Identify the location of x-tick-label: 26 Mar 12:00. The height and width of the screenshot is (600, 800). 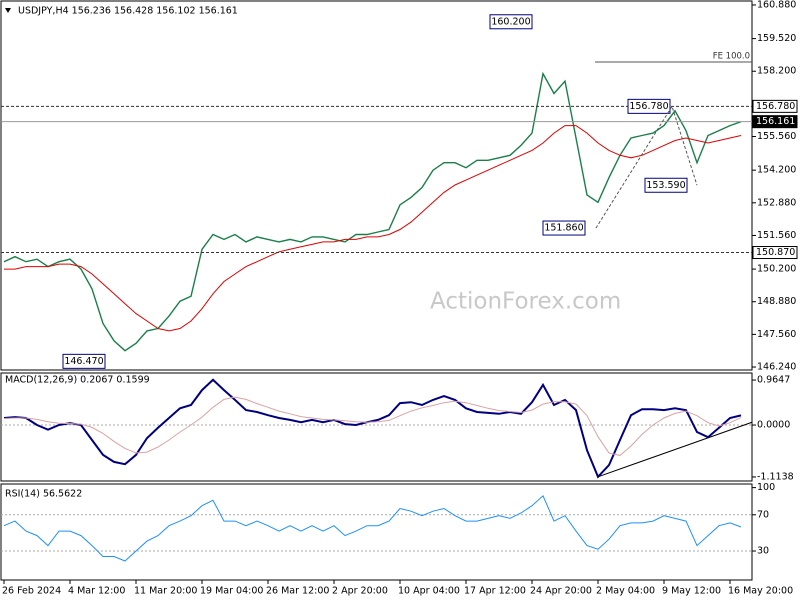
(297, 591).